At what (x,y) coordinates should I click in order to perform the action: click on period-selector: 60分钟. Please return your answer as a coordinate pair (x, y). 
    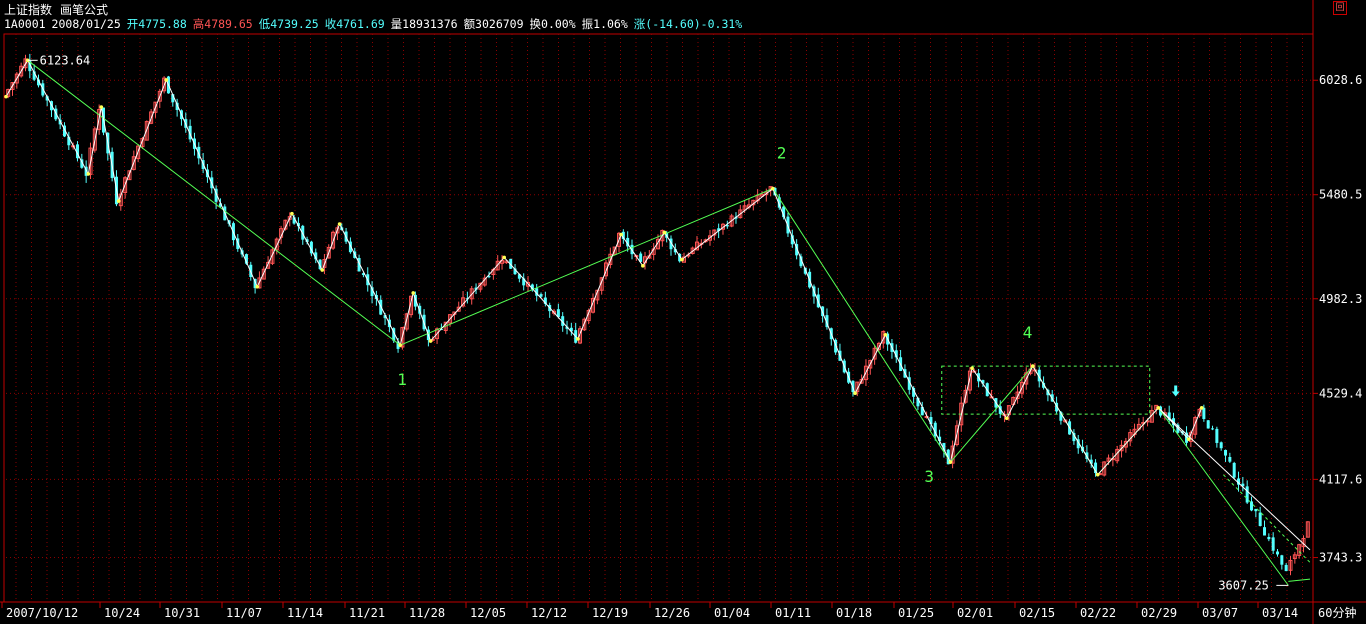
    Looking at the image, I should click on (1337, 613).